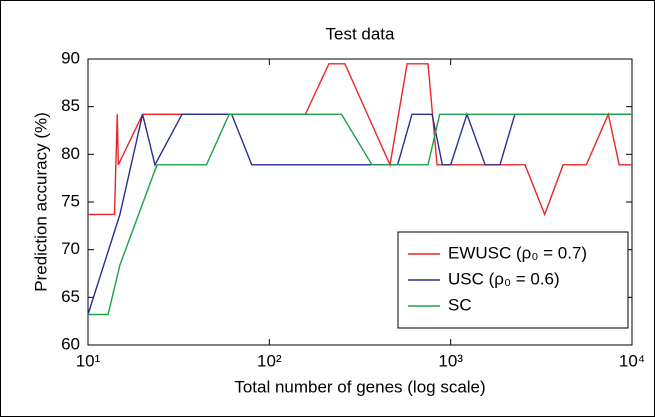 The height and width of the screenshot is (417, 655). I want to click on y-tick-label: 90, so click(70, 57).